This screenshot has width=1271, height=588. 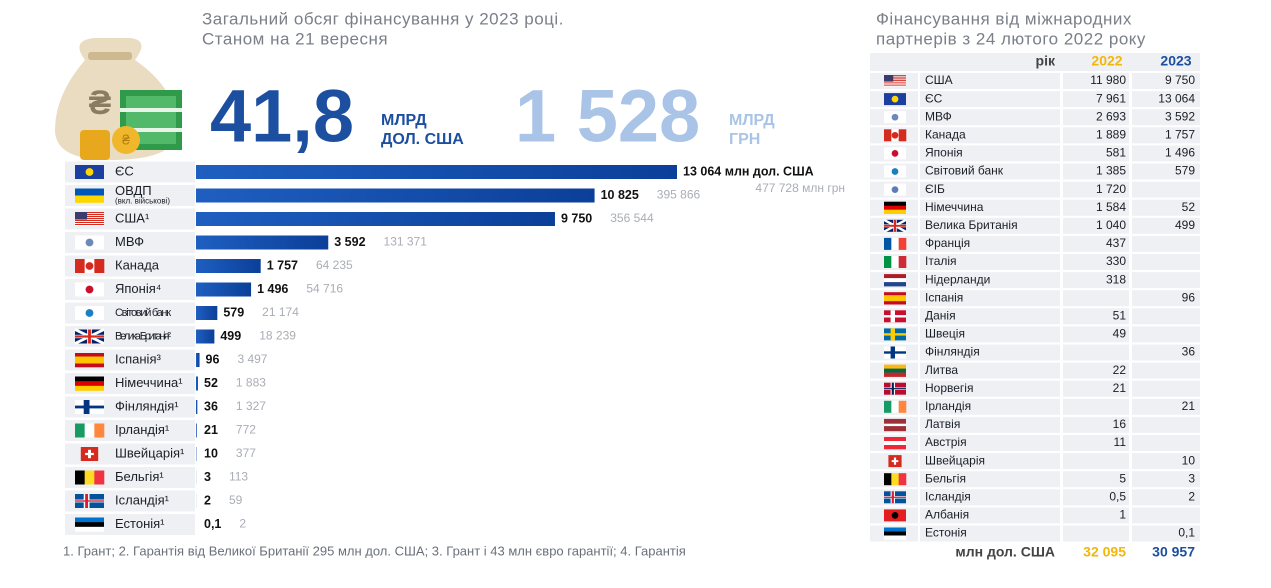 I want to click on cell-value: 10, so click(x=1189, y=460).